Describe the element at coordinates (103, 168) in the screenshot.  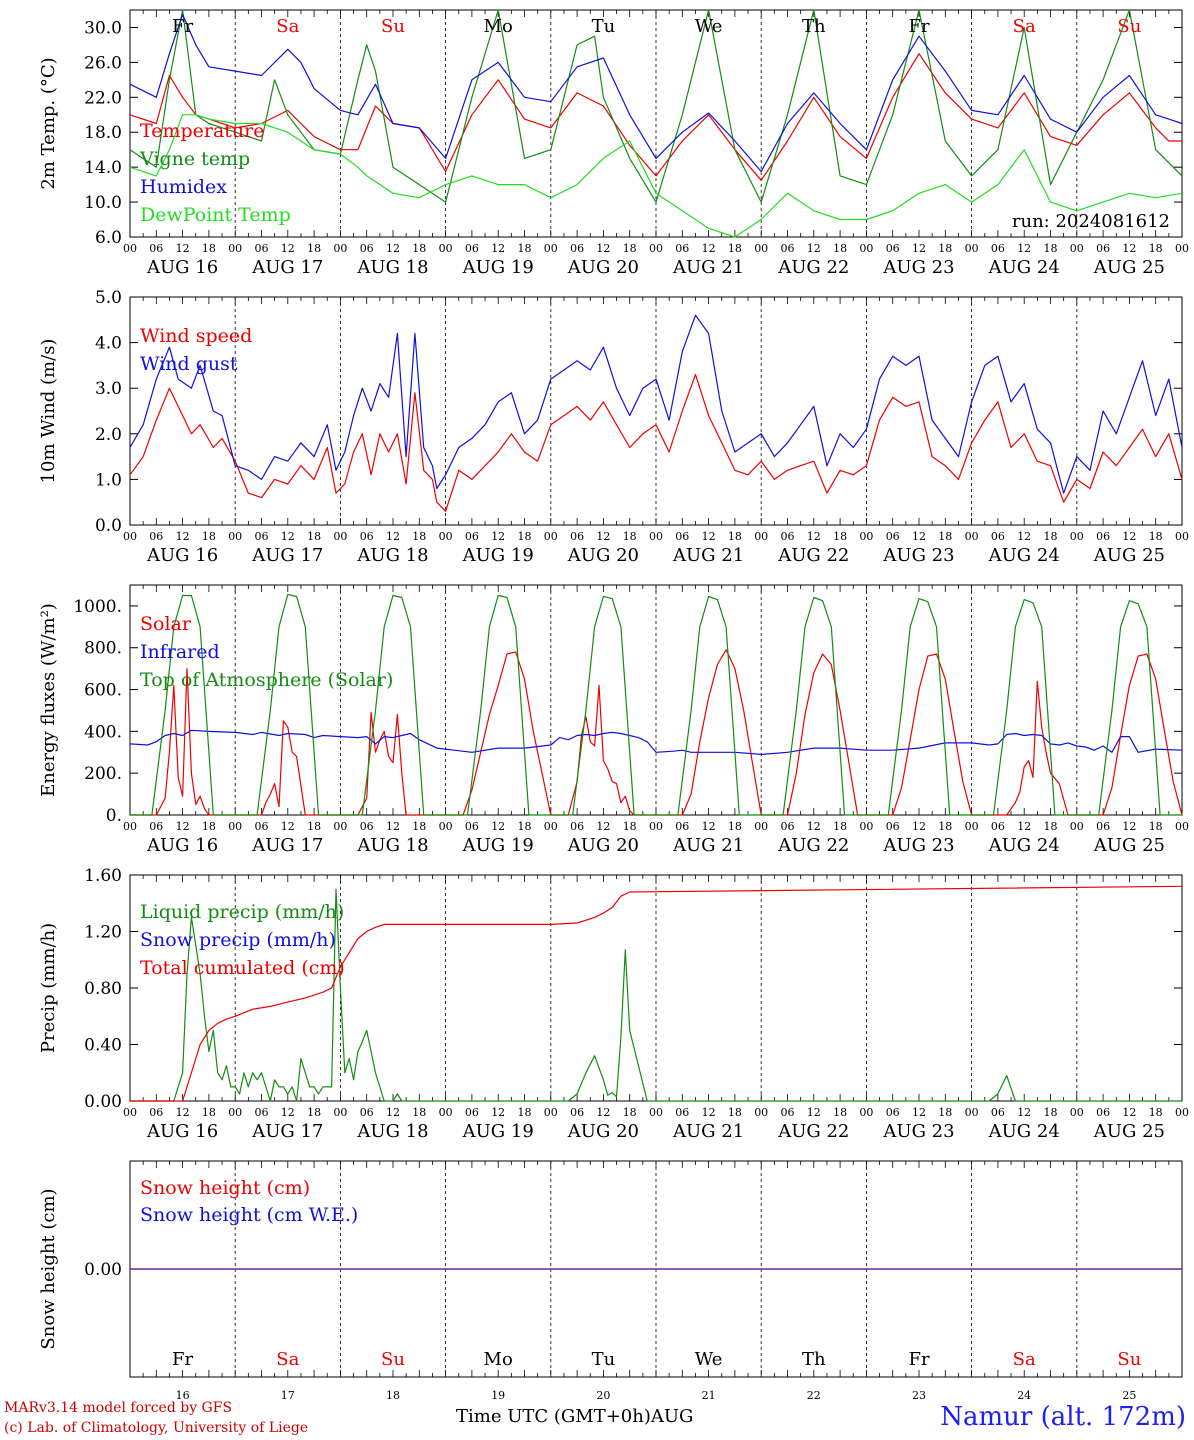
I see `y-tick-label: 14.0` at that location.